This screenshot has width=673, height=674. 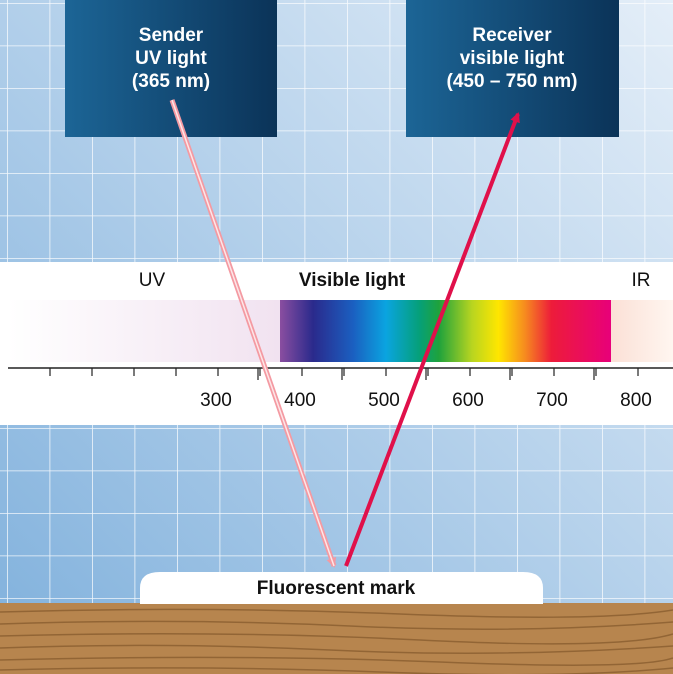 I want to click on mark-label: Fluorescent mark, so click(x=336, y=588).